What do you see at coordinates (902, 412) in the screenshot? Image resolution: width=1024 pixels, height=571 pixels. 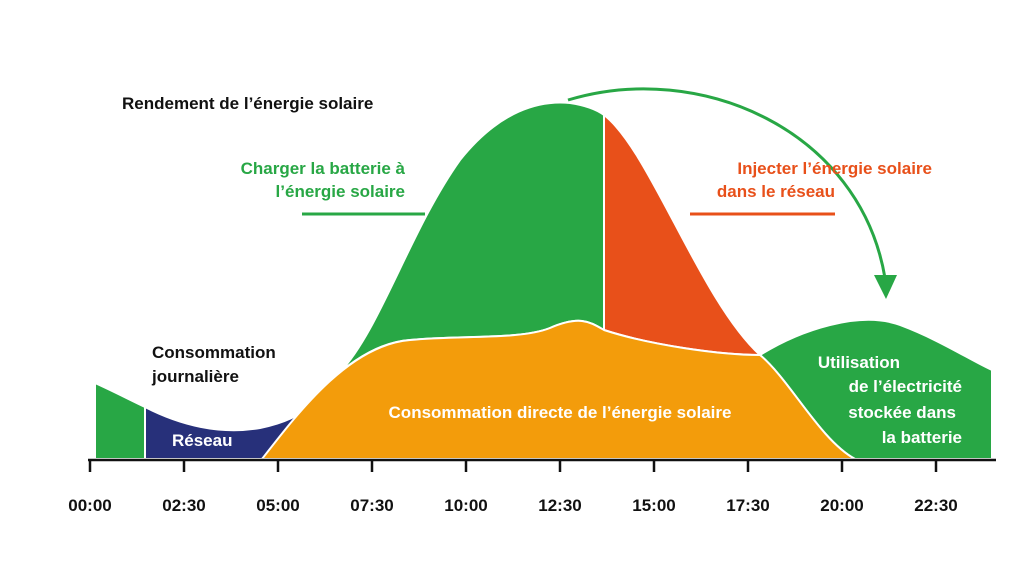 I see `storage-label: stockée dans` at bounding box center [902, 412].